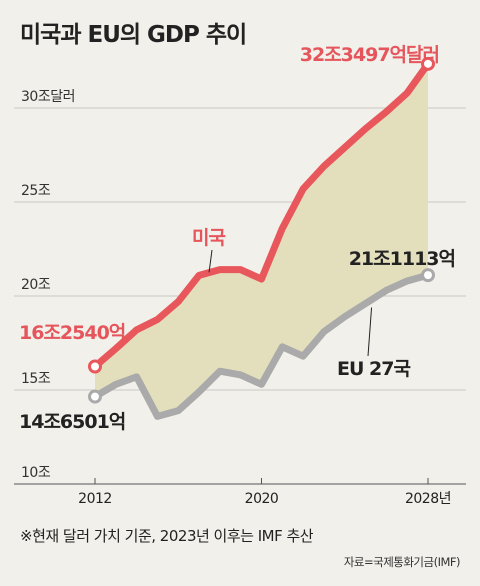  Describe the element at coordinates (36, 285) in the screenshot. I see `y-tick-label: 20조` at that location.